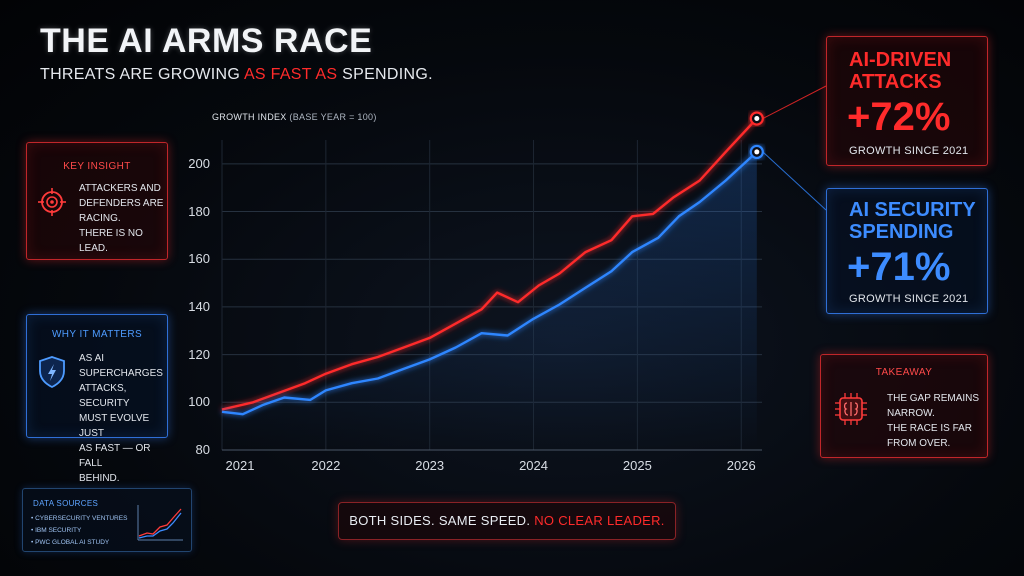  Describe the element at coordinates (909, 299) in the screenshot. I see `spending-sub: GROWTH SINCE 2021` at that location.